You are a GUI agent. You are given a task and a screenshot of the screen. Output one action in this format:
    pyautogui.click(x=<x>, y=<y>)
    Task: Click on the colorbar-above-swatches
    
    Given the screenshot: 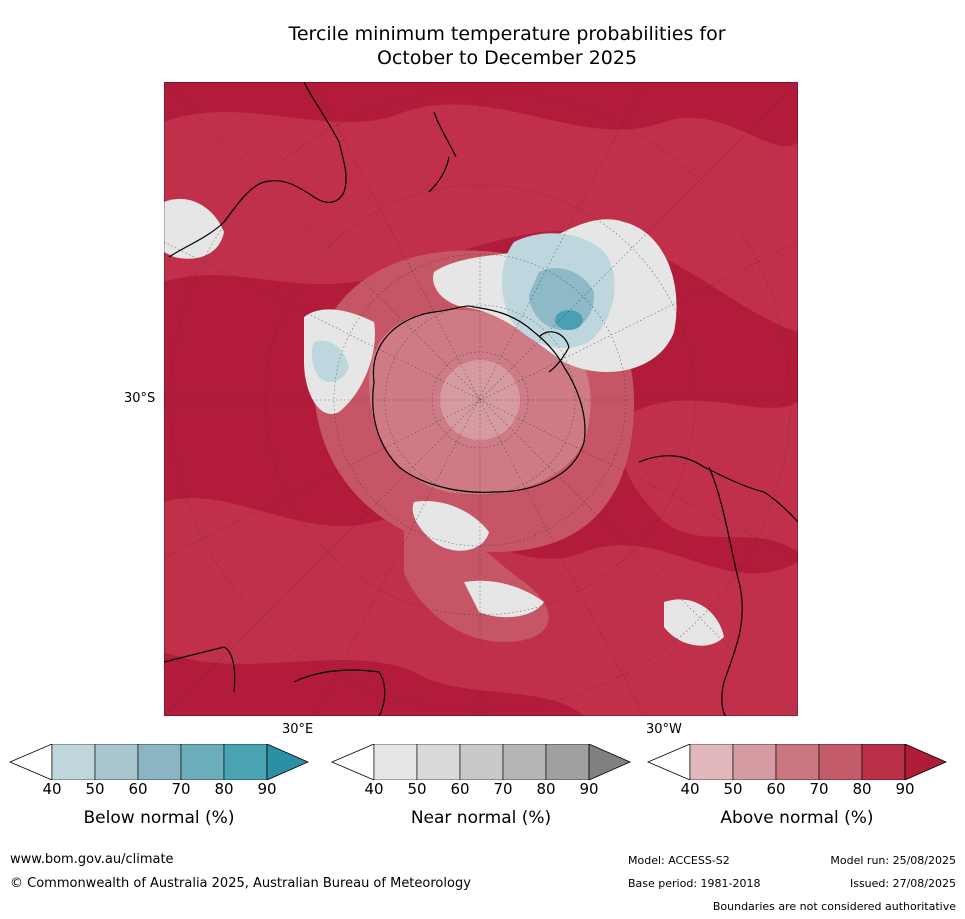 What is the action you would take?
    pyautogui.click(x=797, y=762)
    